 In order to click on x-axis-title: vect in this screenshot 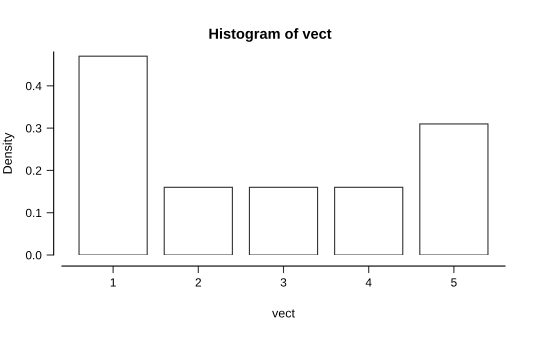, I will do `click(283, 313)`.